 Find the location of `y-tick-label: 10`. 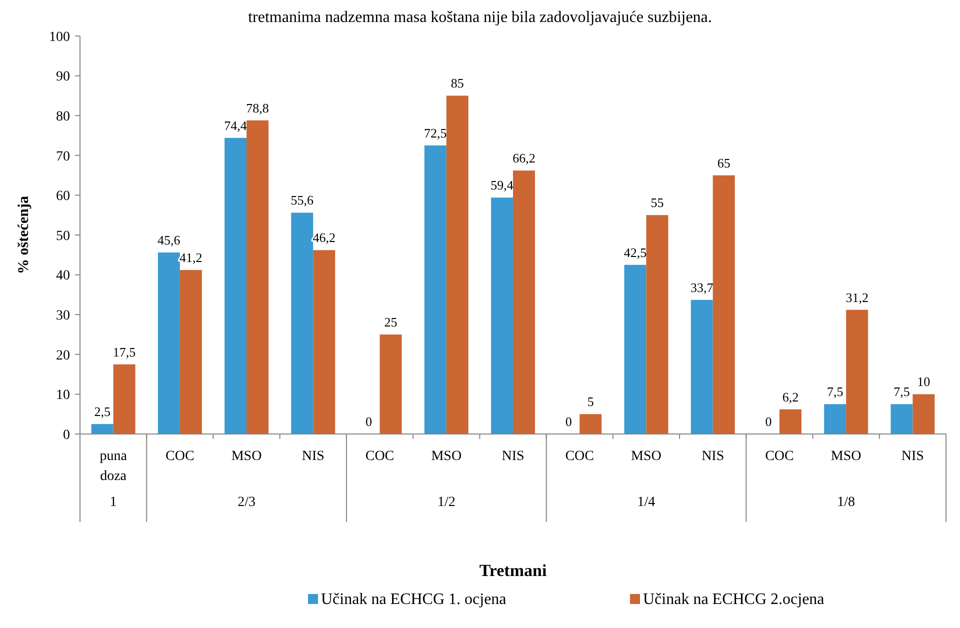

y-tick-label: 10 is located at coordinates (63, 396).